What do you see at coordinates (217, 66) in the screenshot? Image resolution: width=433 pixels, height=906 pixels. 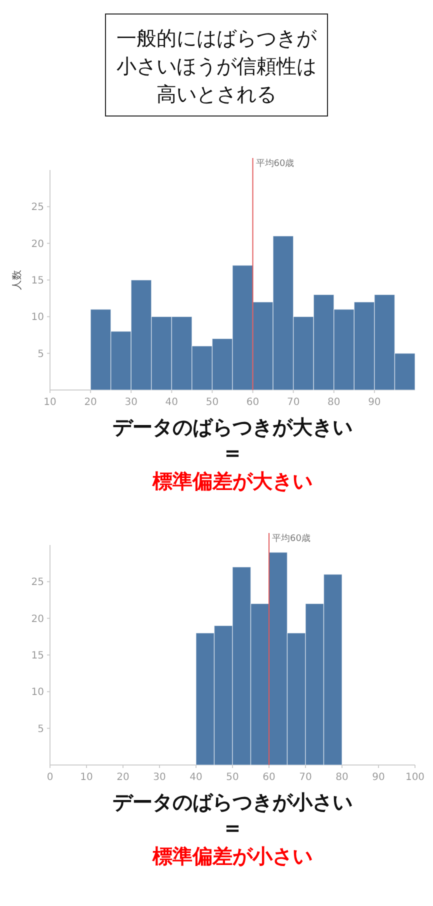 I see `text: 一般的にはばらつきが小さいほうが信頼性は高いとされる` at bounding box center [217, 66].